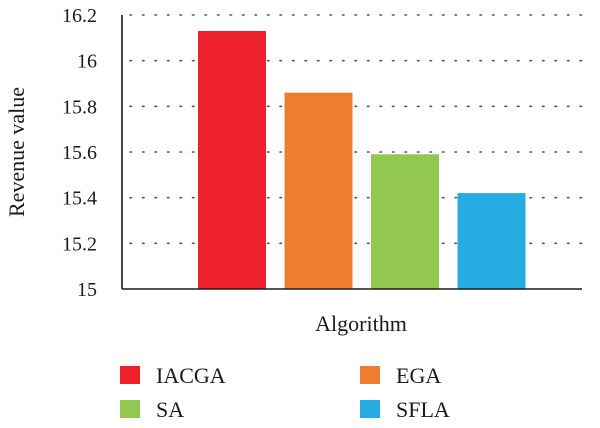 This screenshot has height=428, width=600. Describe the element at coordinates (418, 375) in the screenshot. I see `legend-label-ega: EGA` at that location.